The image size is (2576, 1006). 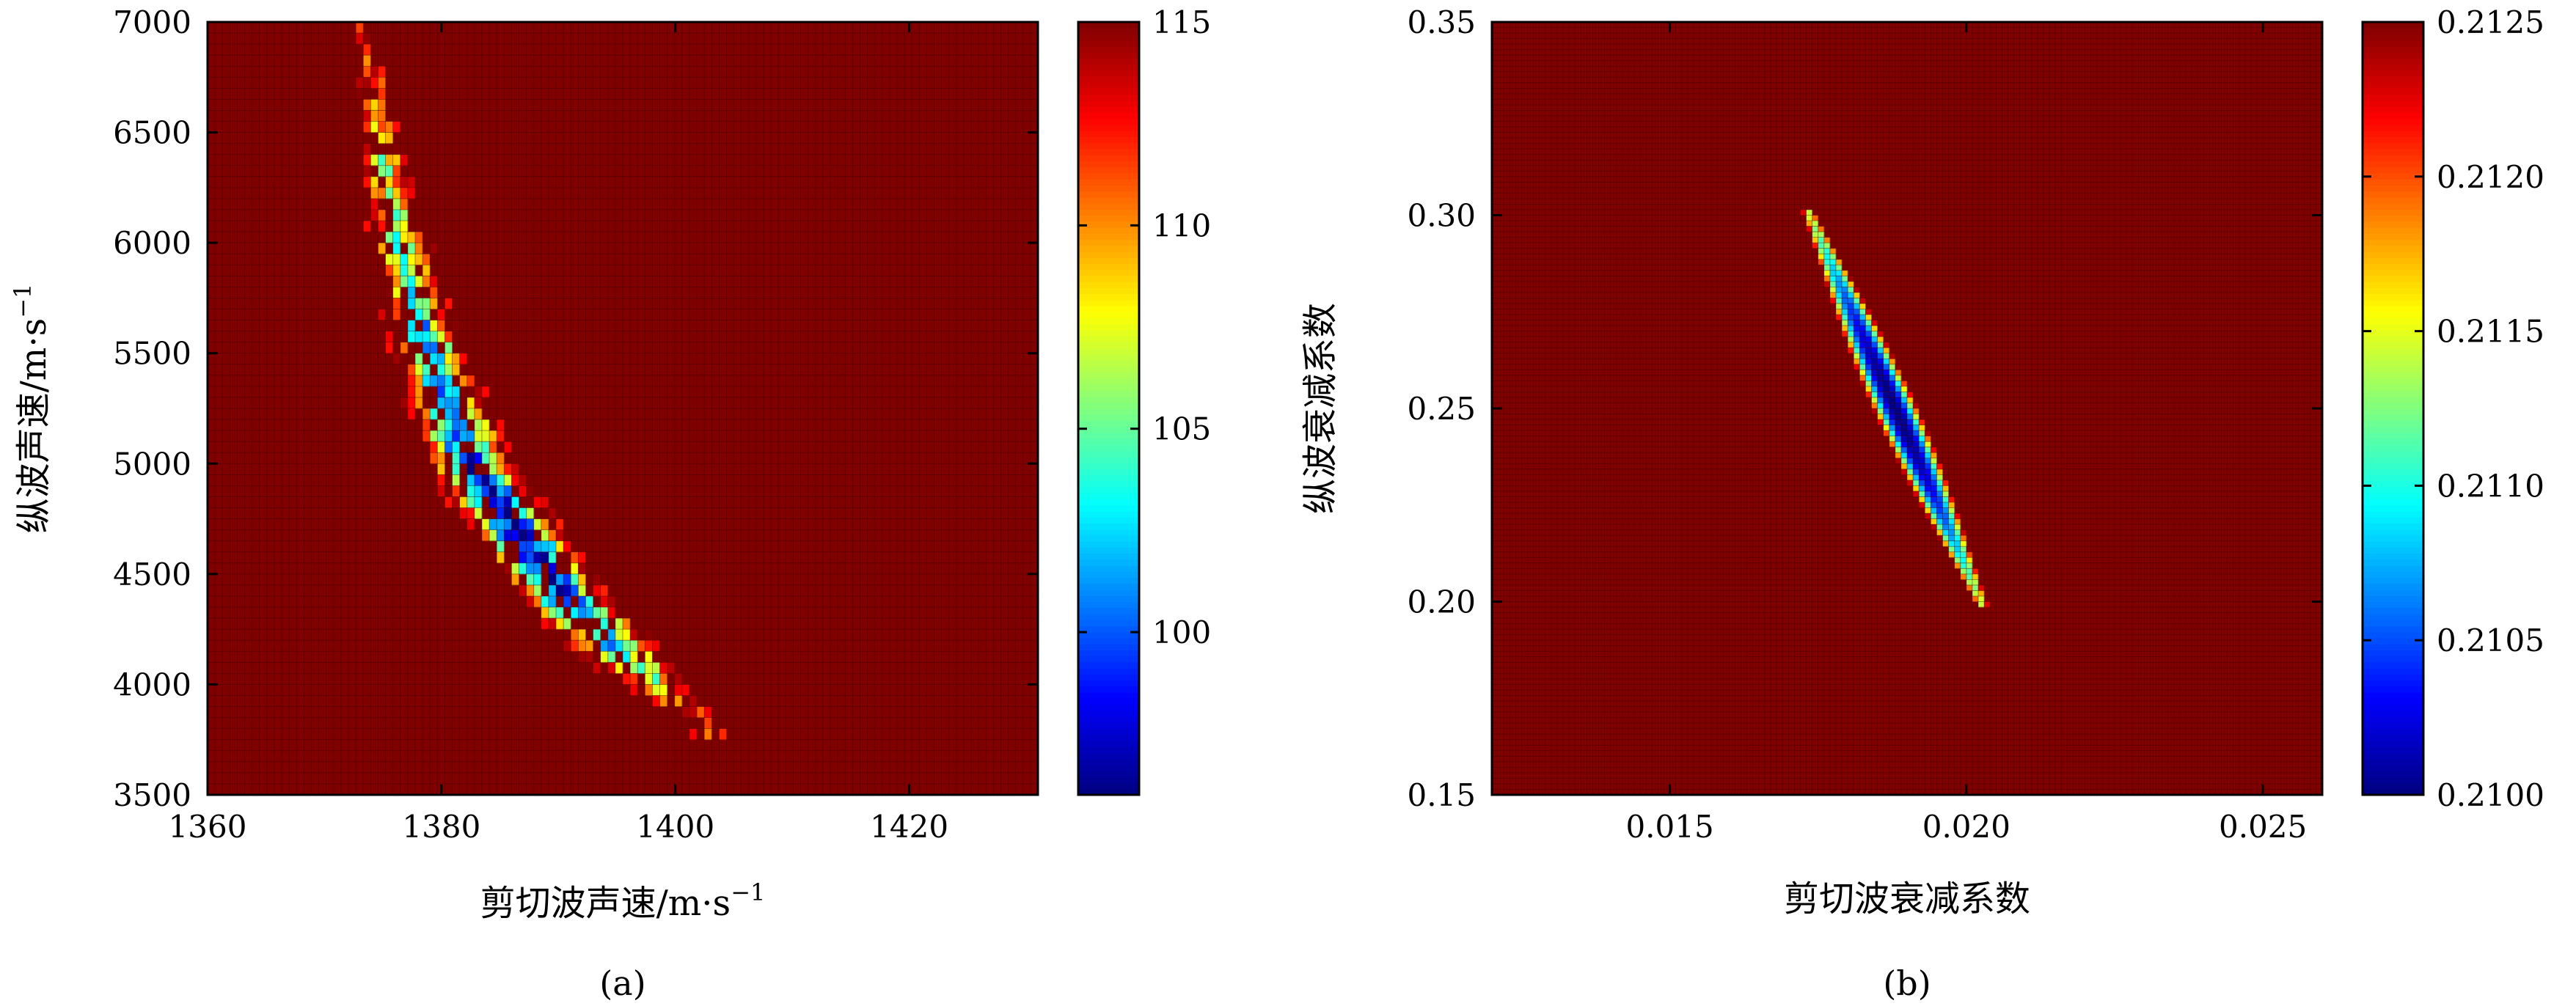 I want to click on colorbar-tick-label: 110, so click(x=1181, y=226).